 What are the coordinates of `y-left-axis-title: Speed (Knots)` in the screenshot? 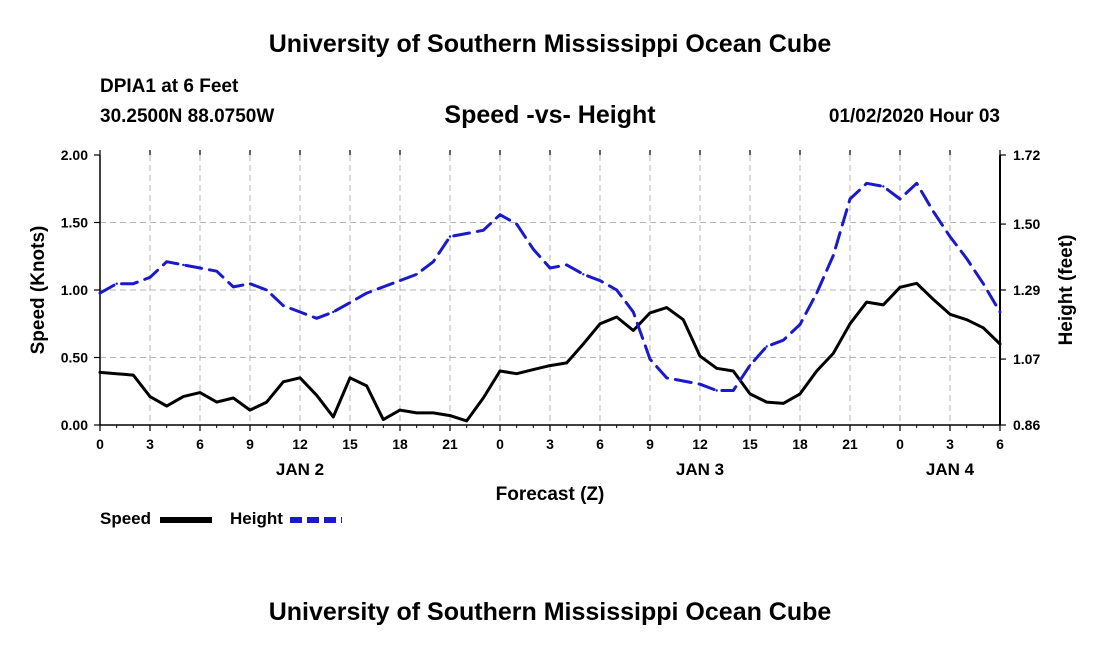 It's located at (38, 290).